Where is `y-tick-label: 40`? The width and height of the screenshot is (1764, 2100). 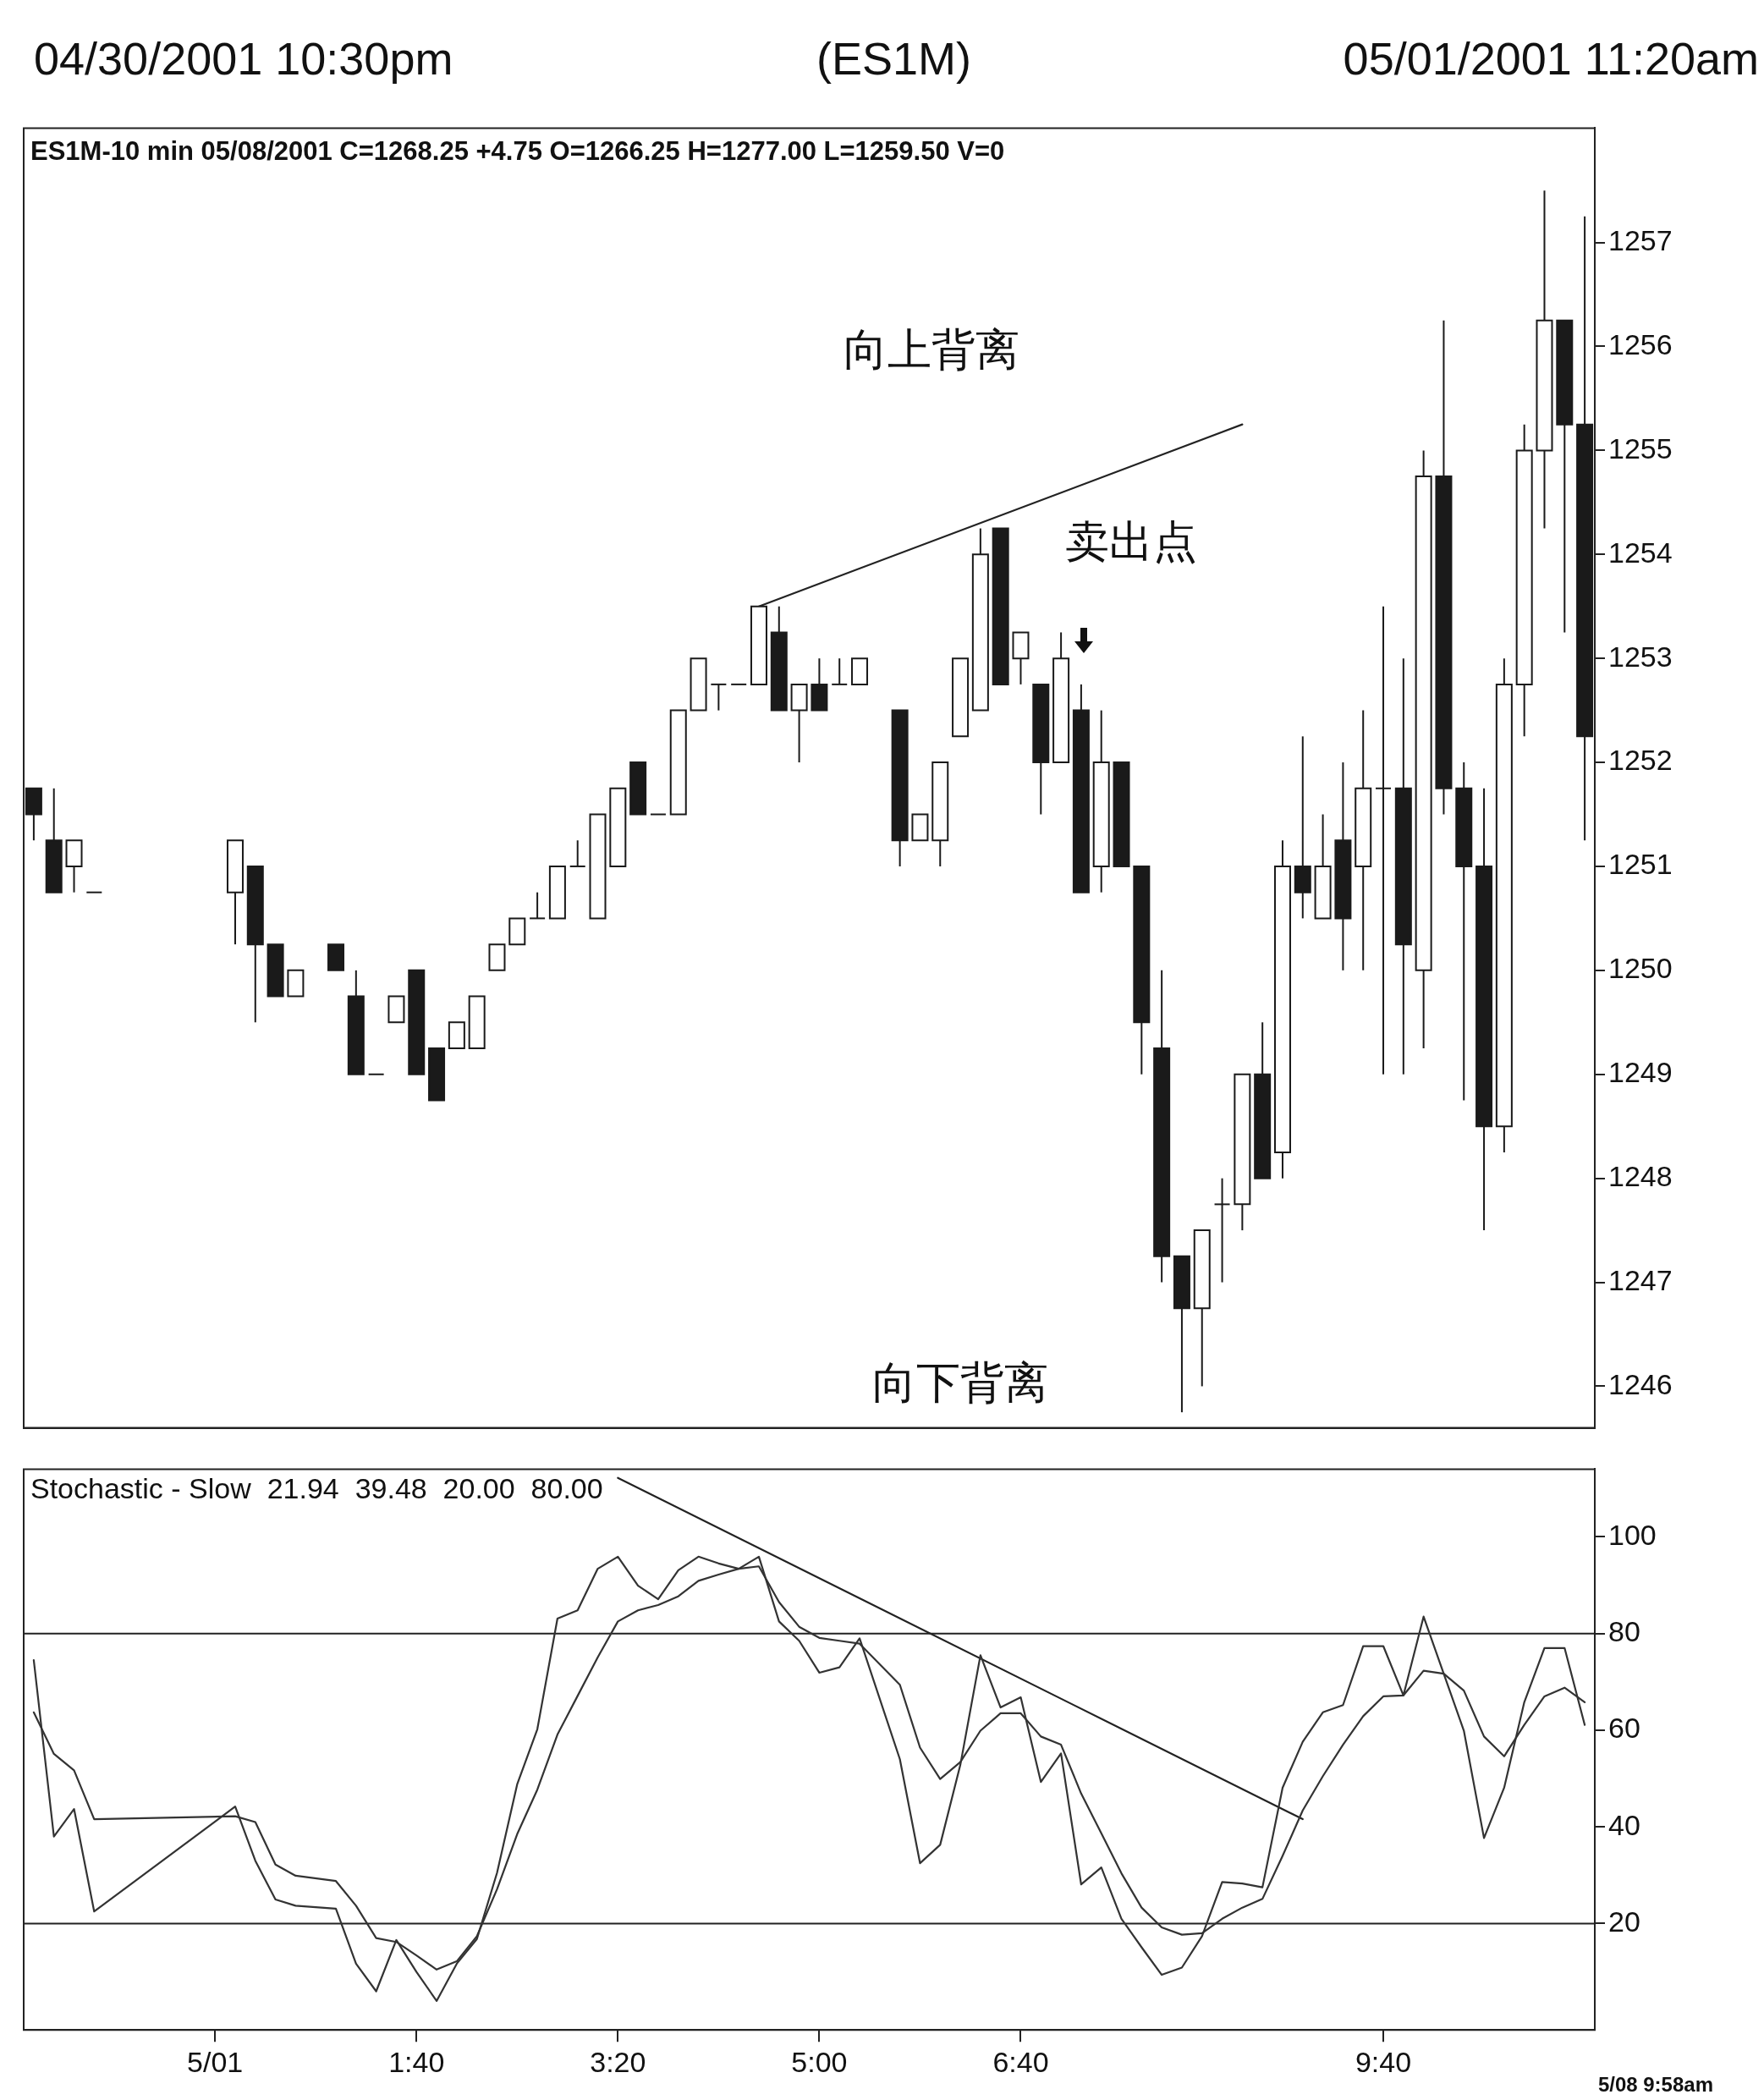
y-tick-label: 40 is located at coordinates (1624, 1825).